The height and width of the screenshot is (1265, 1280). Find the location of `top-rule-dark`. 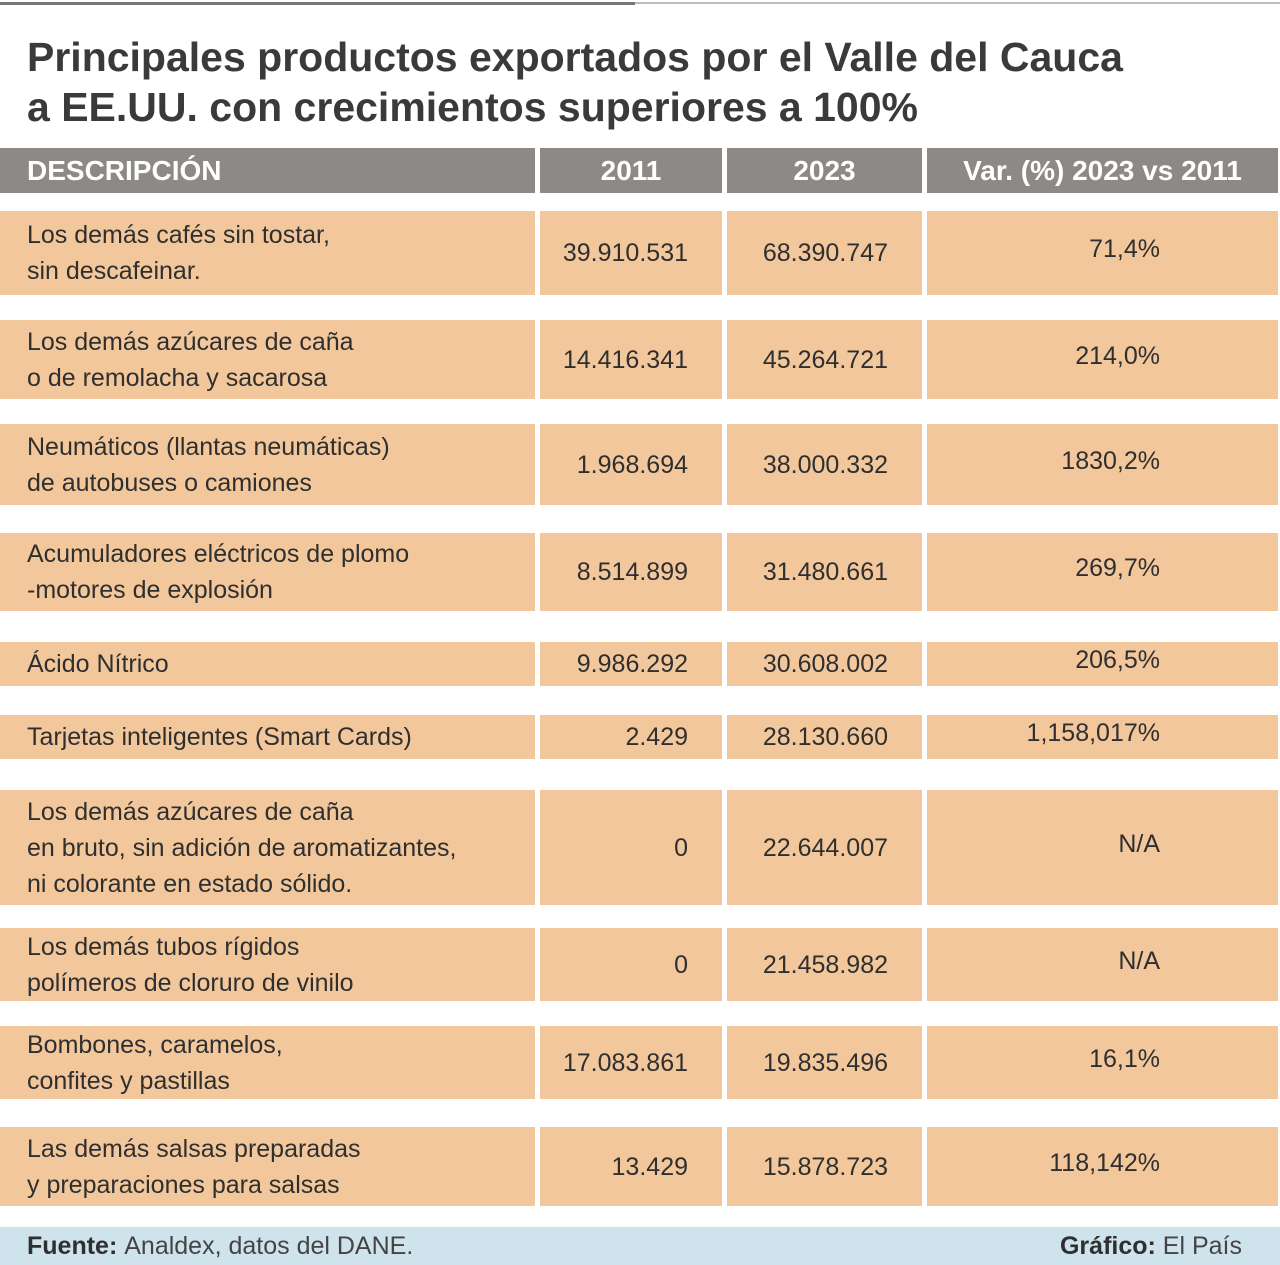

top-rule-dark is located at coordinates (317, 3).